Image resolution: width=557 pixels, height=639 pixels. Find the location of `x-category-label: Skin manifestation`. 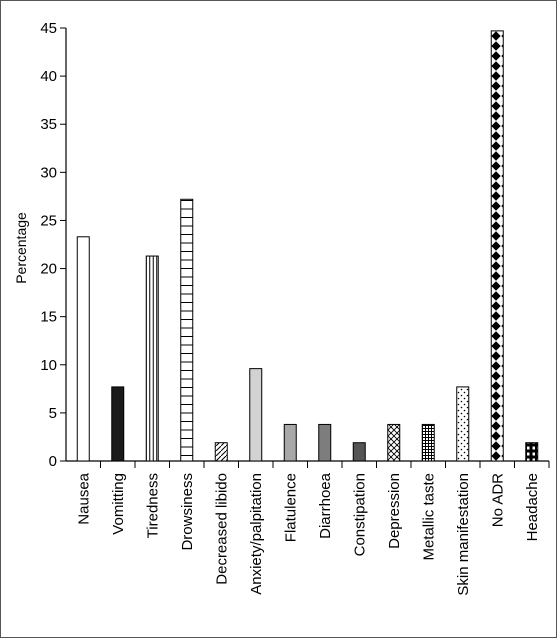

x-category-label: Skin manifestation is located at coordinates (463, 534).